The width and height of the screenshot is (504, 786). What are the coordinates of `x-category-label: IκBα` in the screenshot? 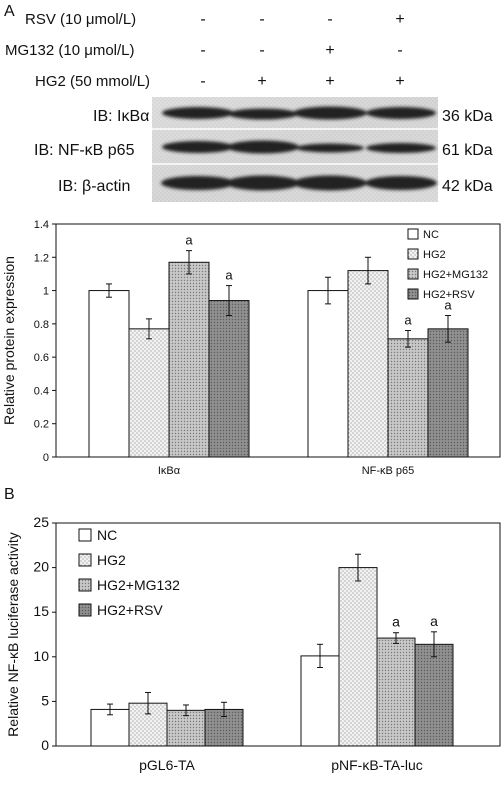 It's located at (169, 471).